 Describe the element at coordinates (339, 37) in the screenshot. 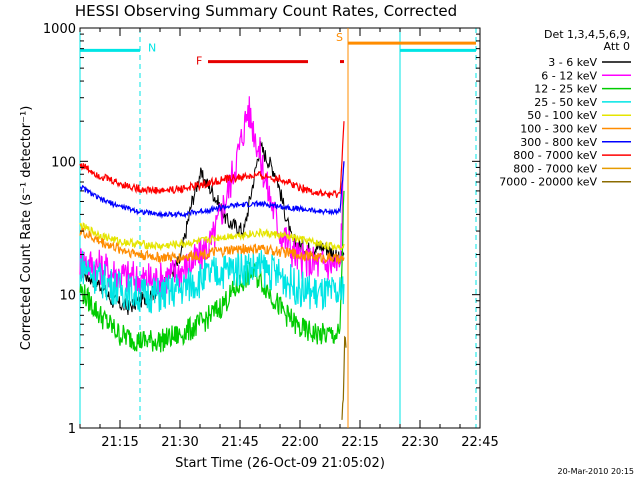

I see `saa-marker-label: S` at that location.